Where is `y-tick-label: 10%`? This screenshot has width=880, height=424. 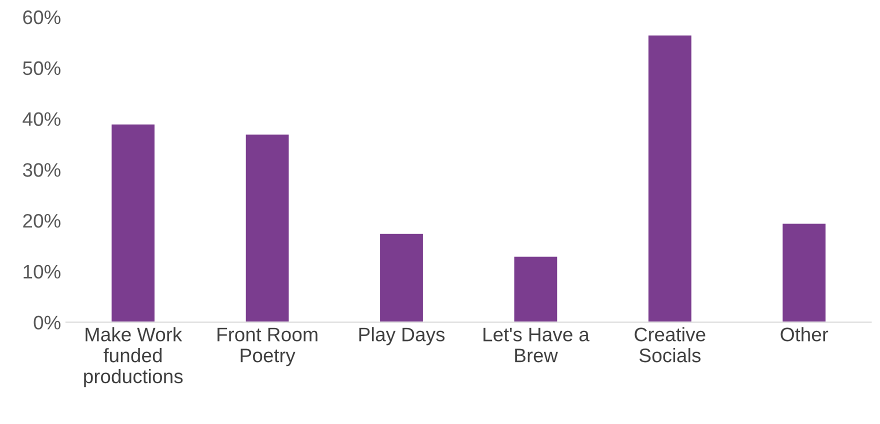 y-tick-label: 10% is located at coordinates (42, 271).